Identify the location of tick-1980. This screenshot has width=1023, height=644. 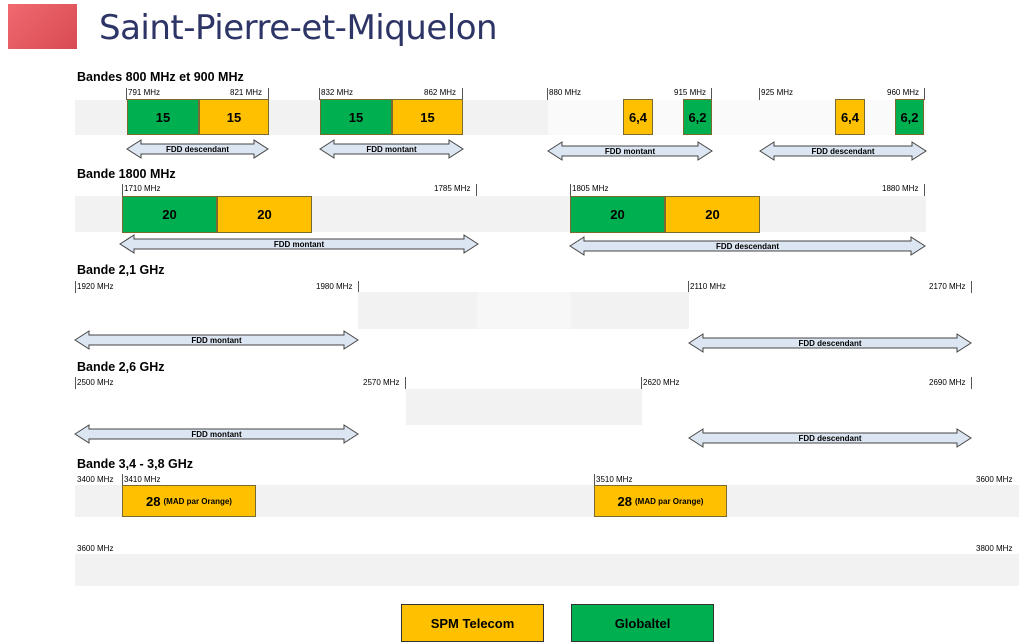
(358, 287).